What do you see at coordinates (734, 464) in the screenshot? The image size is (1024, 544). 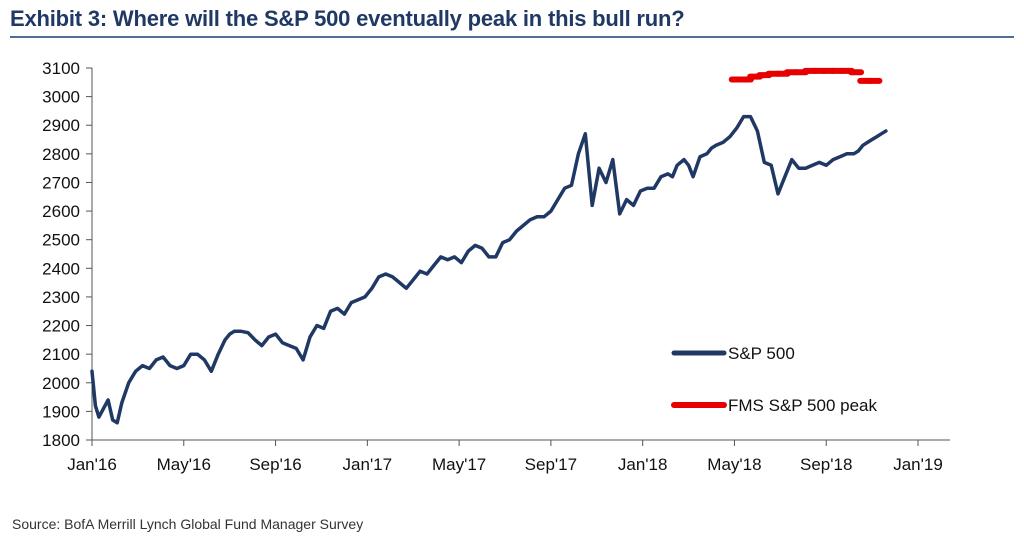 I see `x-tick-label: May'18` at bounding box center [734, 464].